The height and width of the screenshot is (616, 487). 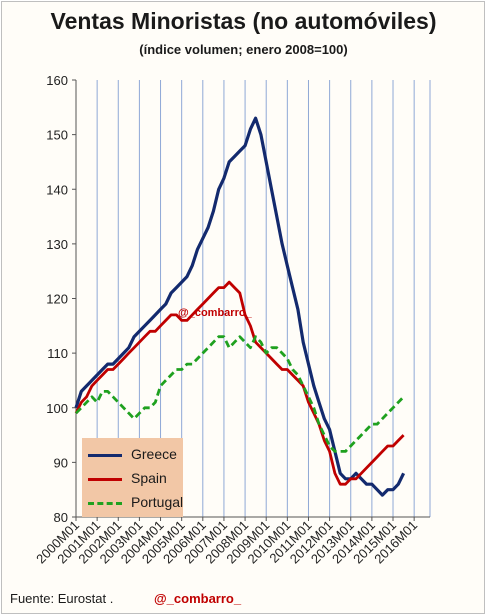 I want to click on legend-item-greece: Greece, so click(x=135, y=455).